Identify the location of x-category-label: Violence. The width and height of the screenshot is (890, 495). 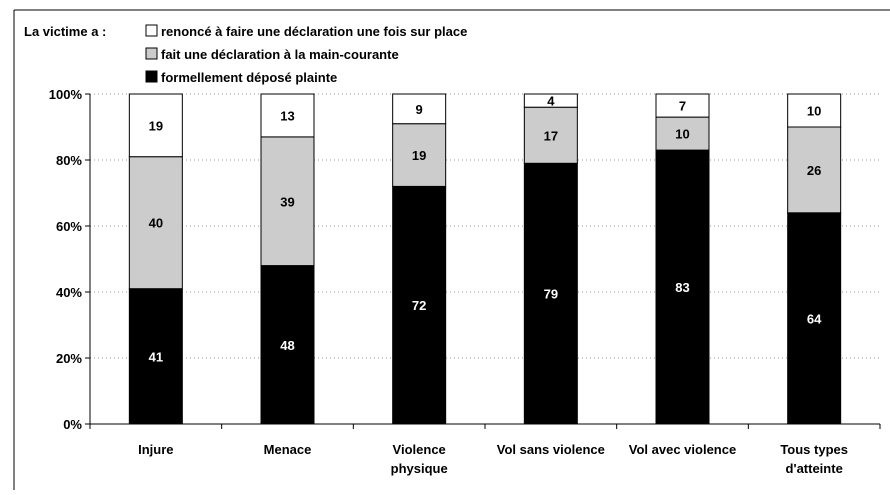
(419, 449).